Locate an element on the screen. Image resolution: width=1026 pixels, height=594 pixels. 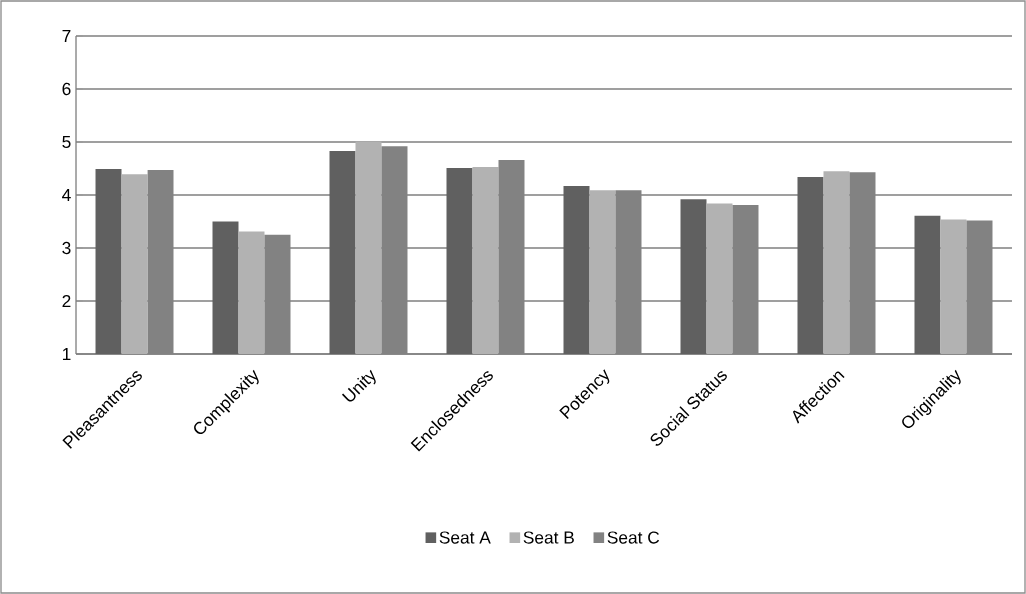
y-tick-label: 2 is located at coordinates (66, 301).